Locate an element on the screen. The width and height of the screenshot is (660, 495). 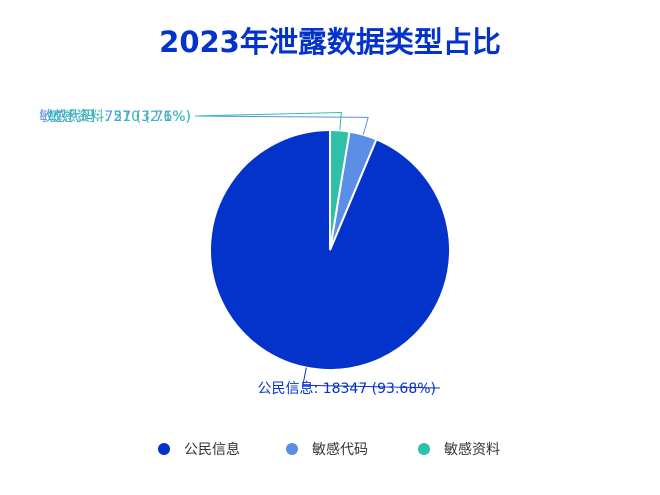
legend: 公民信息 敏感代码 敏感资料 is located at coordinates (329, 449).